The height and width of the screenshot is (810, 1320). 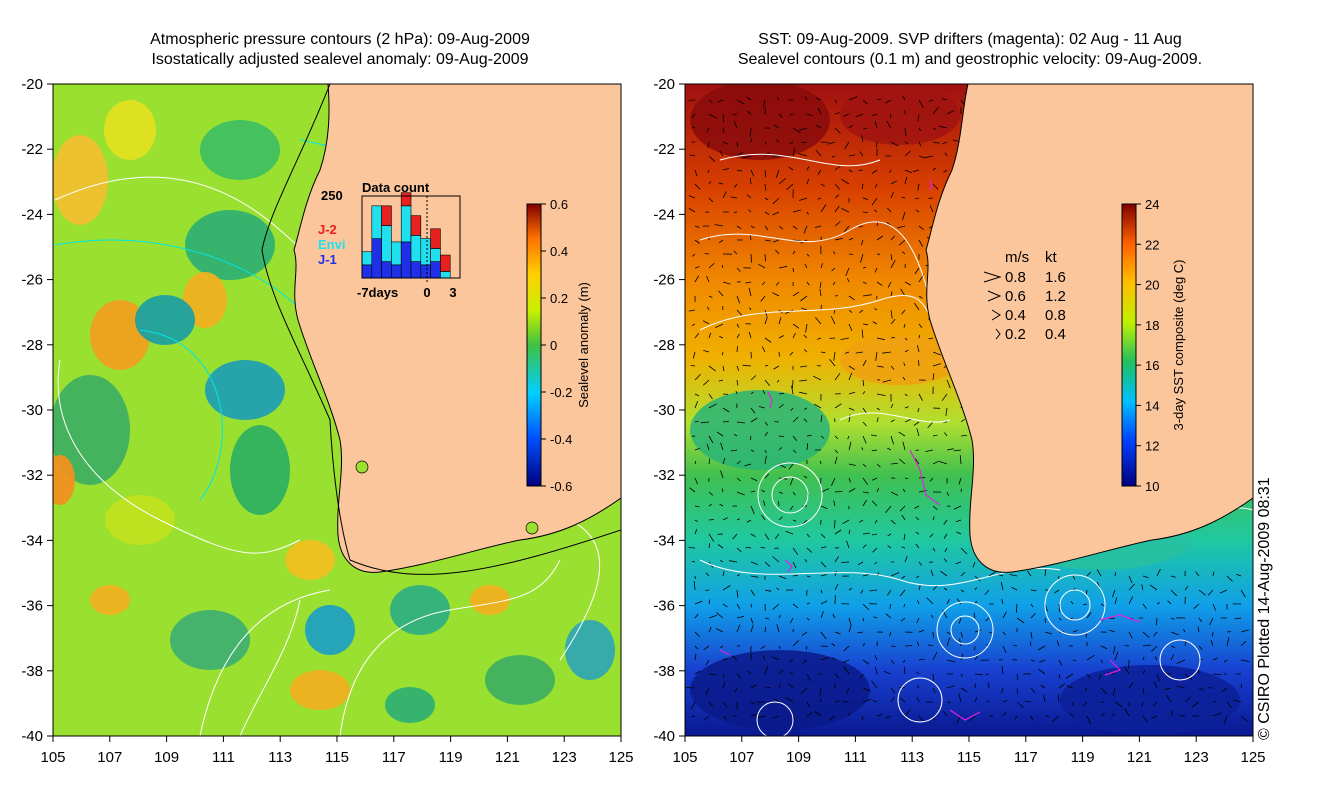 What do you see at coordinates (1051, 257) in the screenshot?
I see `velocity-key-kt-header: kt` at bounding box center [1051, 257].